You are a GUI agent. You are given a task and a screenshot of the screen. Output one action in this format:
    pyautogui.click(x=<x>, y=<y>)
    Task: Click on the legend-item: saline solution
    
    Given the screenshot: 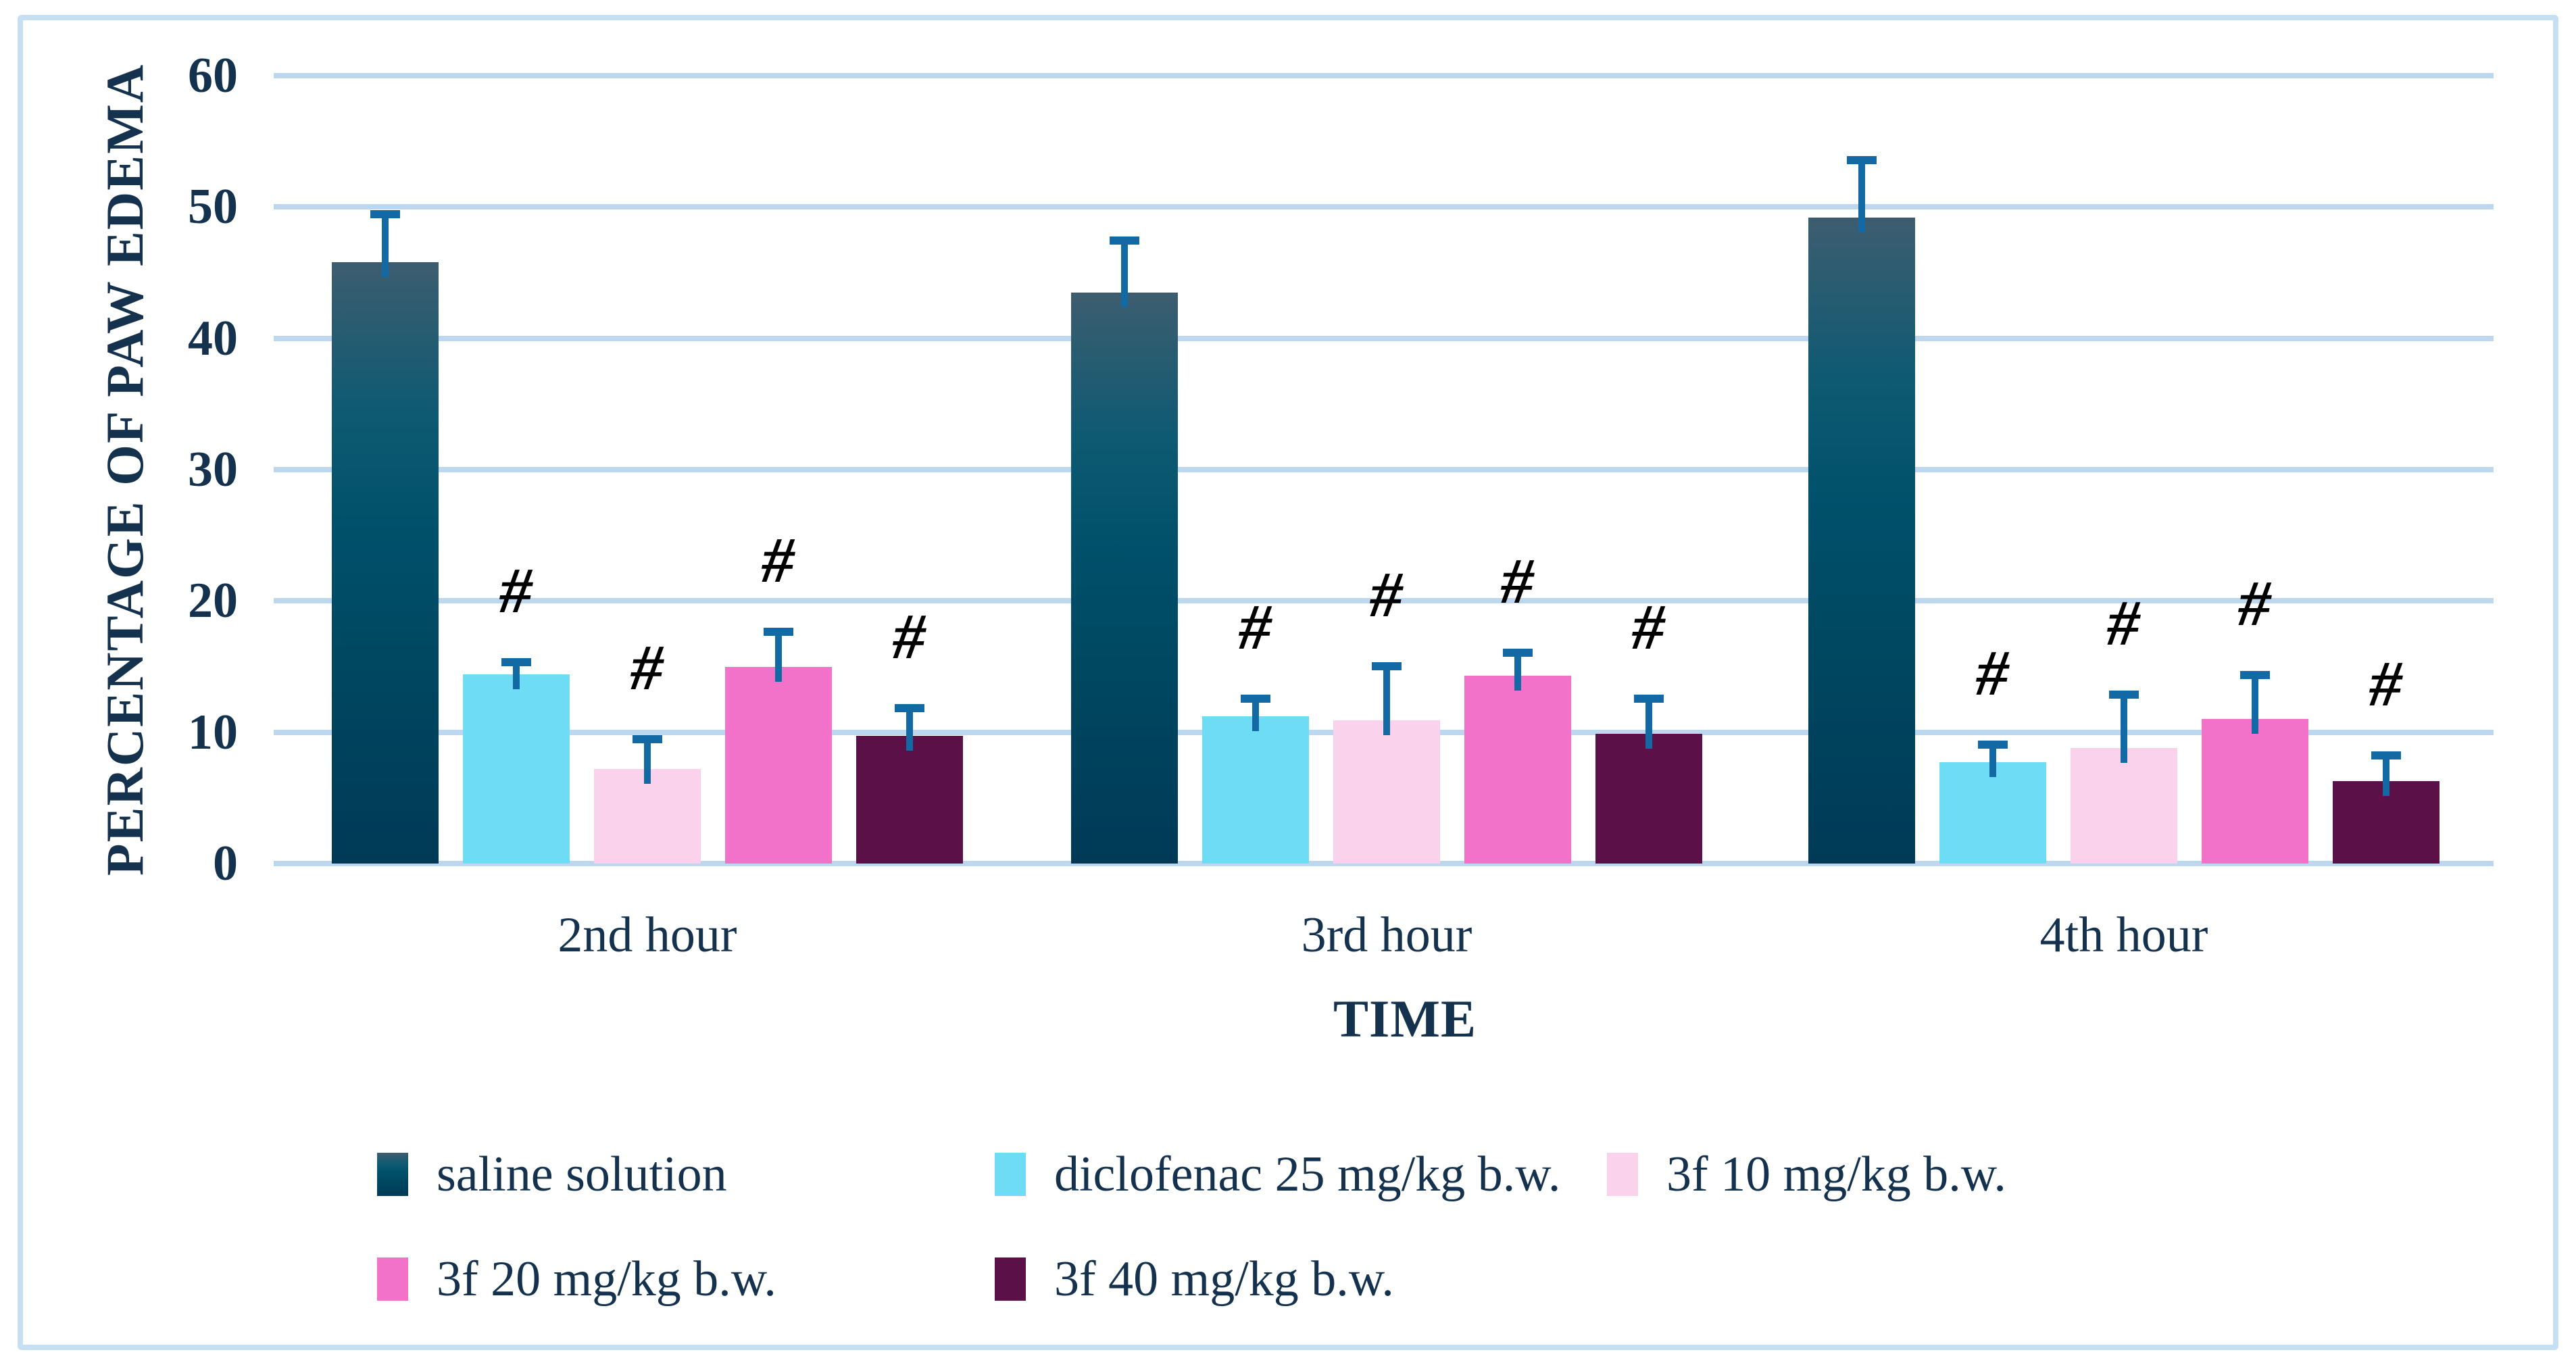 What is the action you would take?
    pyautogui.click(x=552, y=1174)
    